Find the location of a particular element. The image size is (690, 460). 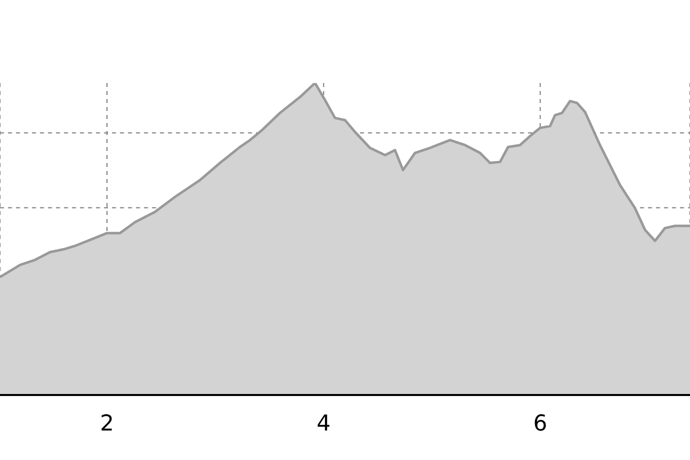

x-tick-label: 4 is located at coordinates (323, 424).